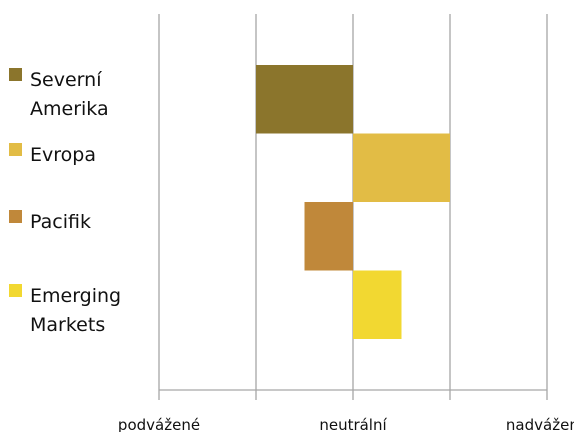  What do you see at coordinates (69, 109) in the screenshot?
I see `legend-label: Amerika` at bounding box center [69, 109].